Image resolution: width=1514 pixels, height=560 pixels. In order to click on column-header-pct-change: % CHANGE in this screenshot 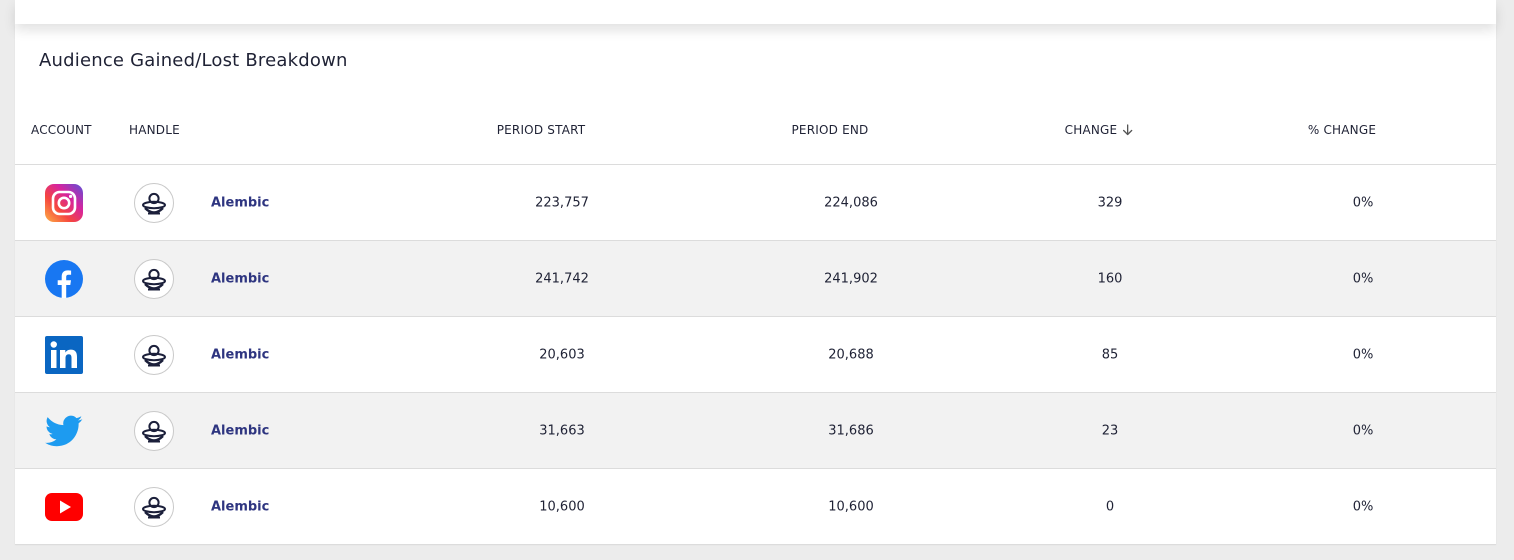, I will do `click(1342, 130)`.